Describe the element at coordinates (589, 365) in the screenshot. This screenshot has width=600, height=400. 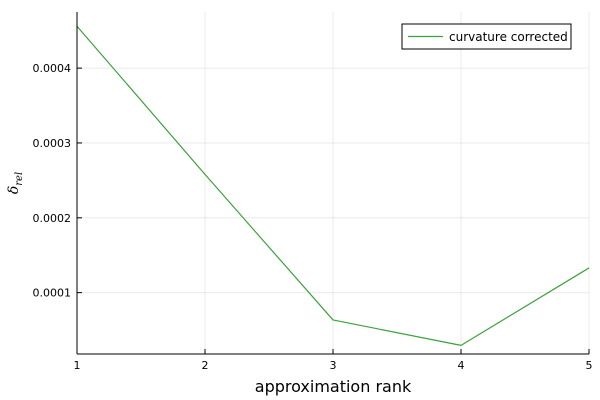
I see `x-tick-label: 5` at that location.